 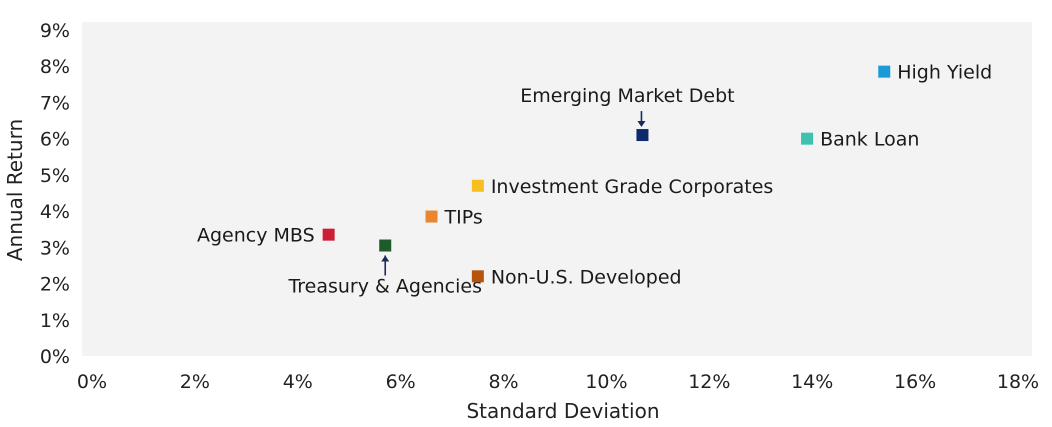 What do you see at coordinates (463, 218) in the screenshot?
I see `point-label: TIPs` at bounding box center [463, 218].